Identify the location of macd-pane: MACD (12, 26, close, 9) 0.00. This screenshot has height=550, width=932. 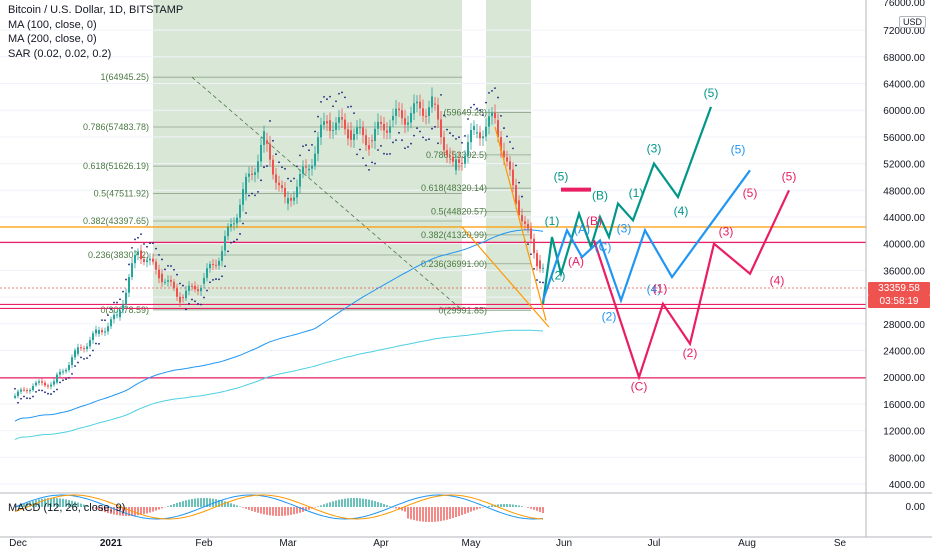
(466, 507).